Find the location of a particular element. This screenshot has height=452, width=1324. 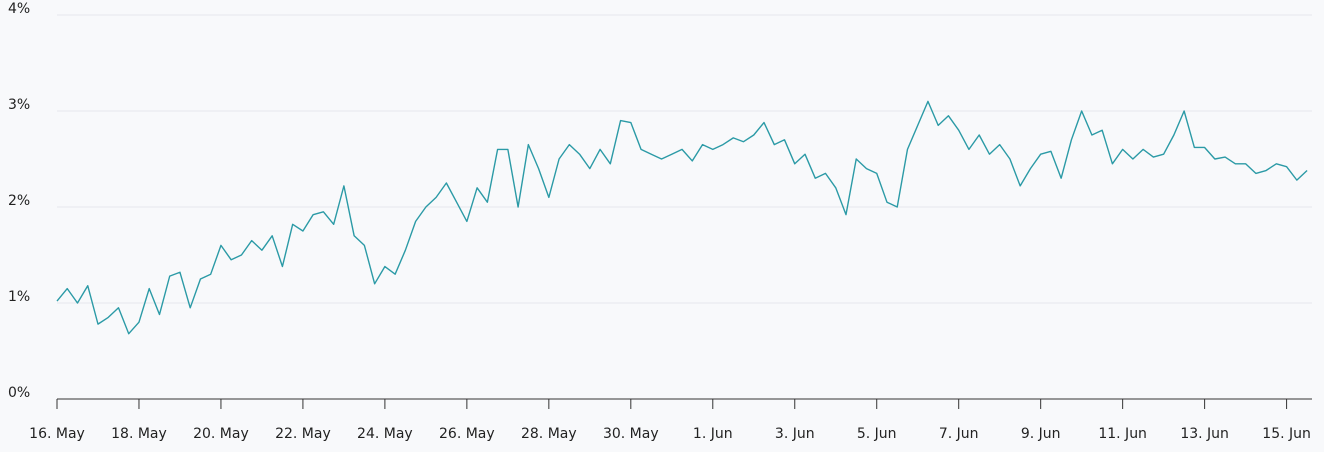

x-tick-label: 26. May is located at coordinates (467, 434).